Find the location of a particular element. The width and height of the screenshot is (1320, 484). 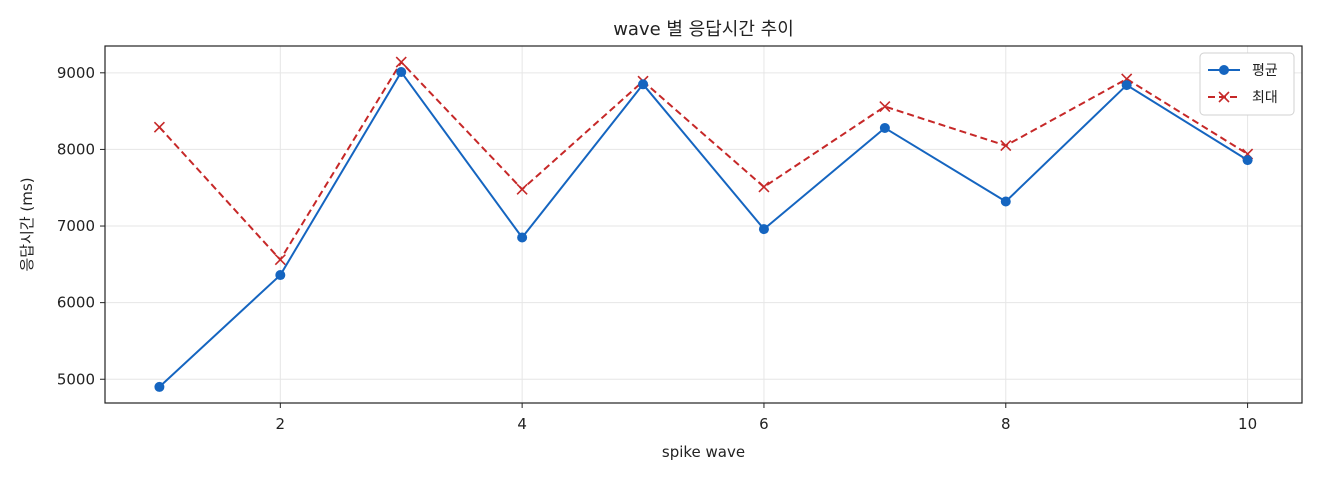

x-tick-label: 6 is located at coordinates (764, 424).